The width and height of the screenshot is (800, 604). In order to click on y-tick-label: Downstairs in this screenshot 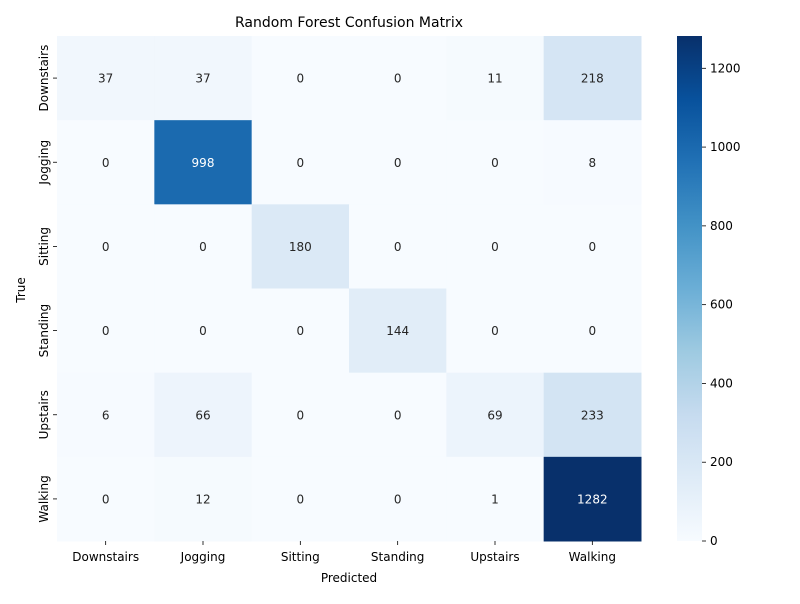, I will do `click(44, 78)`.